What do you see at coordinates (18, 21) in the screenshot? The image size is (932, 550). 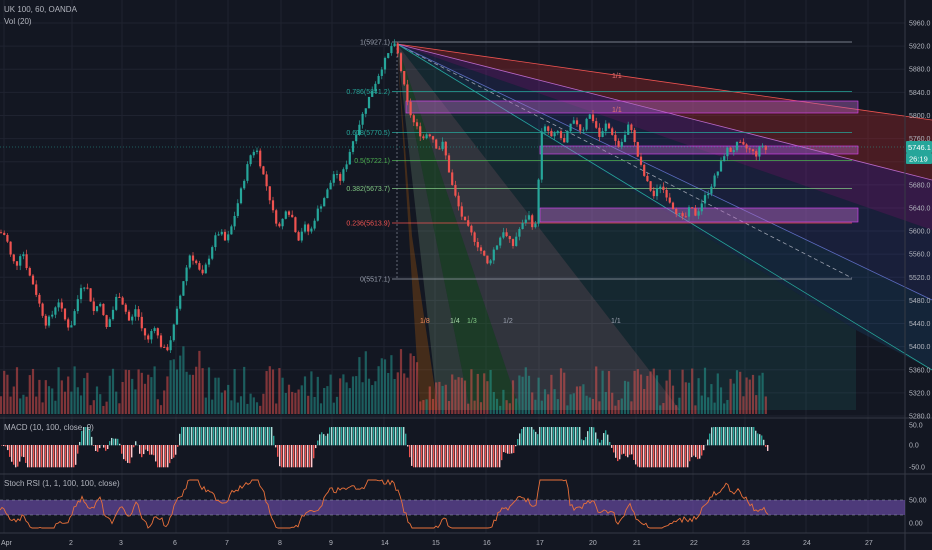 I see `volume-legend: Vol (20)` at bounding box center [18, 21].